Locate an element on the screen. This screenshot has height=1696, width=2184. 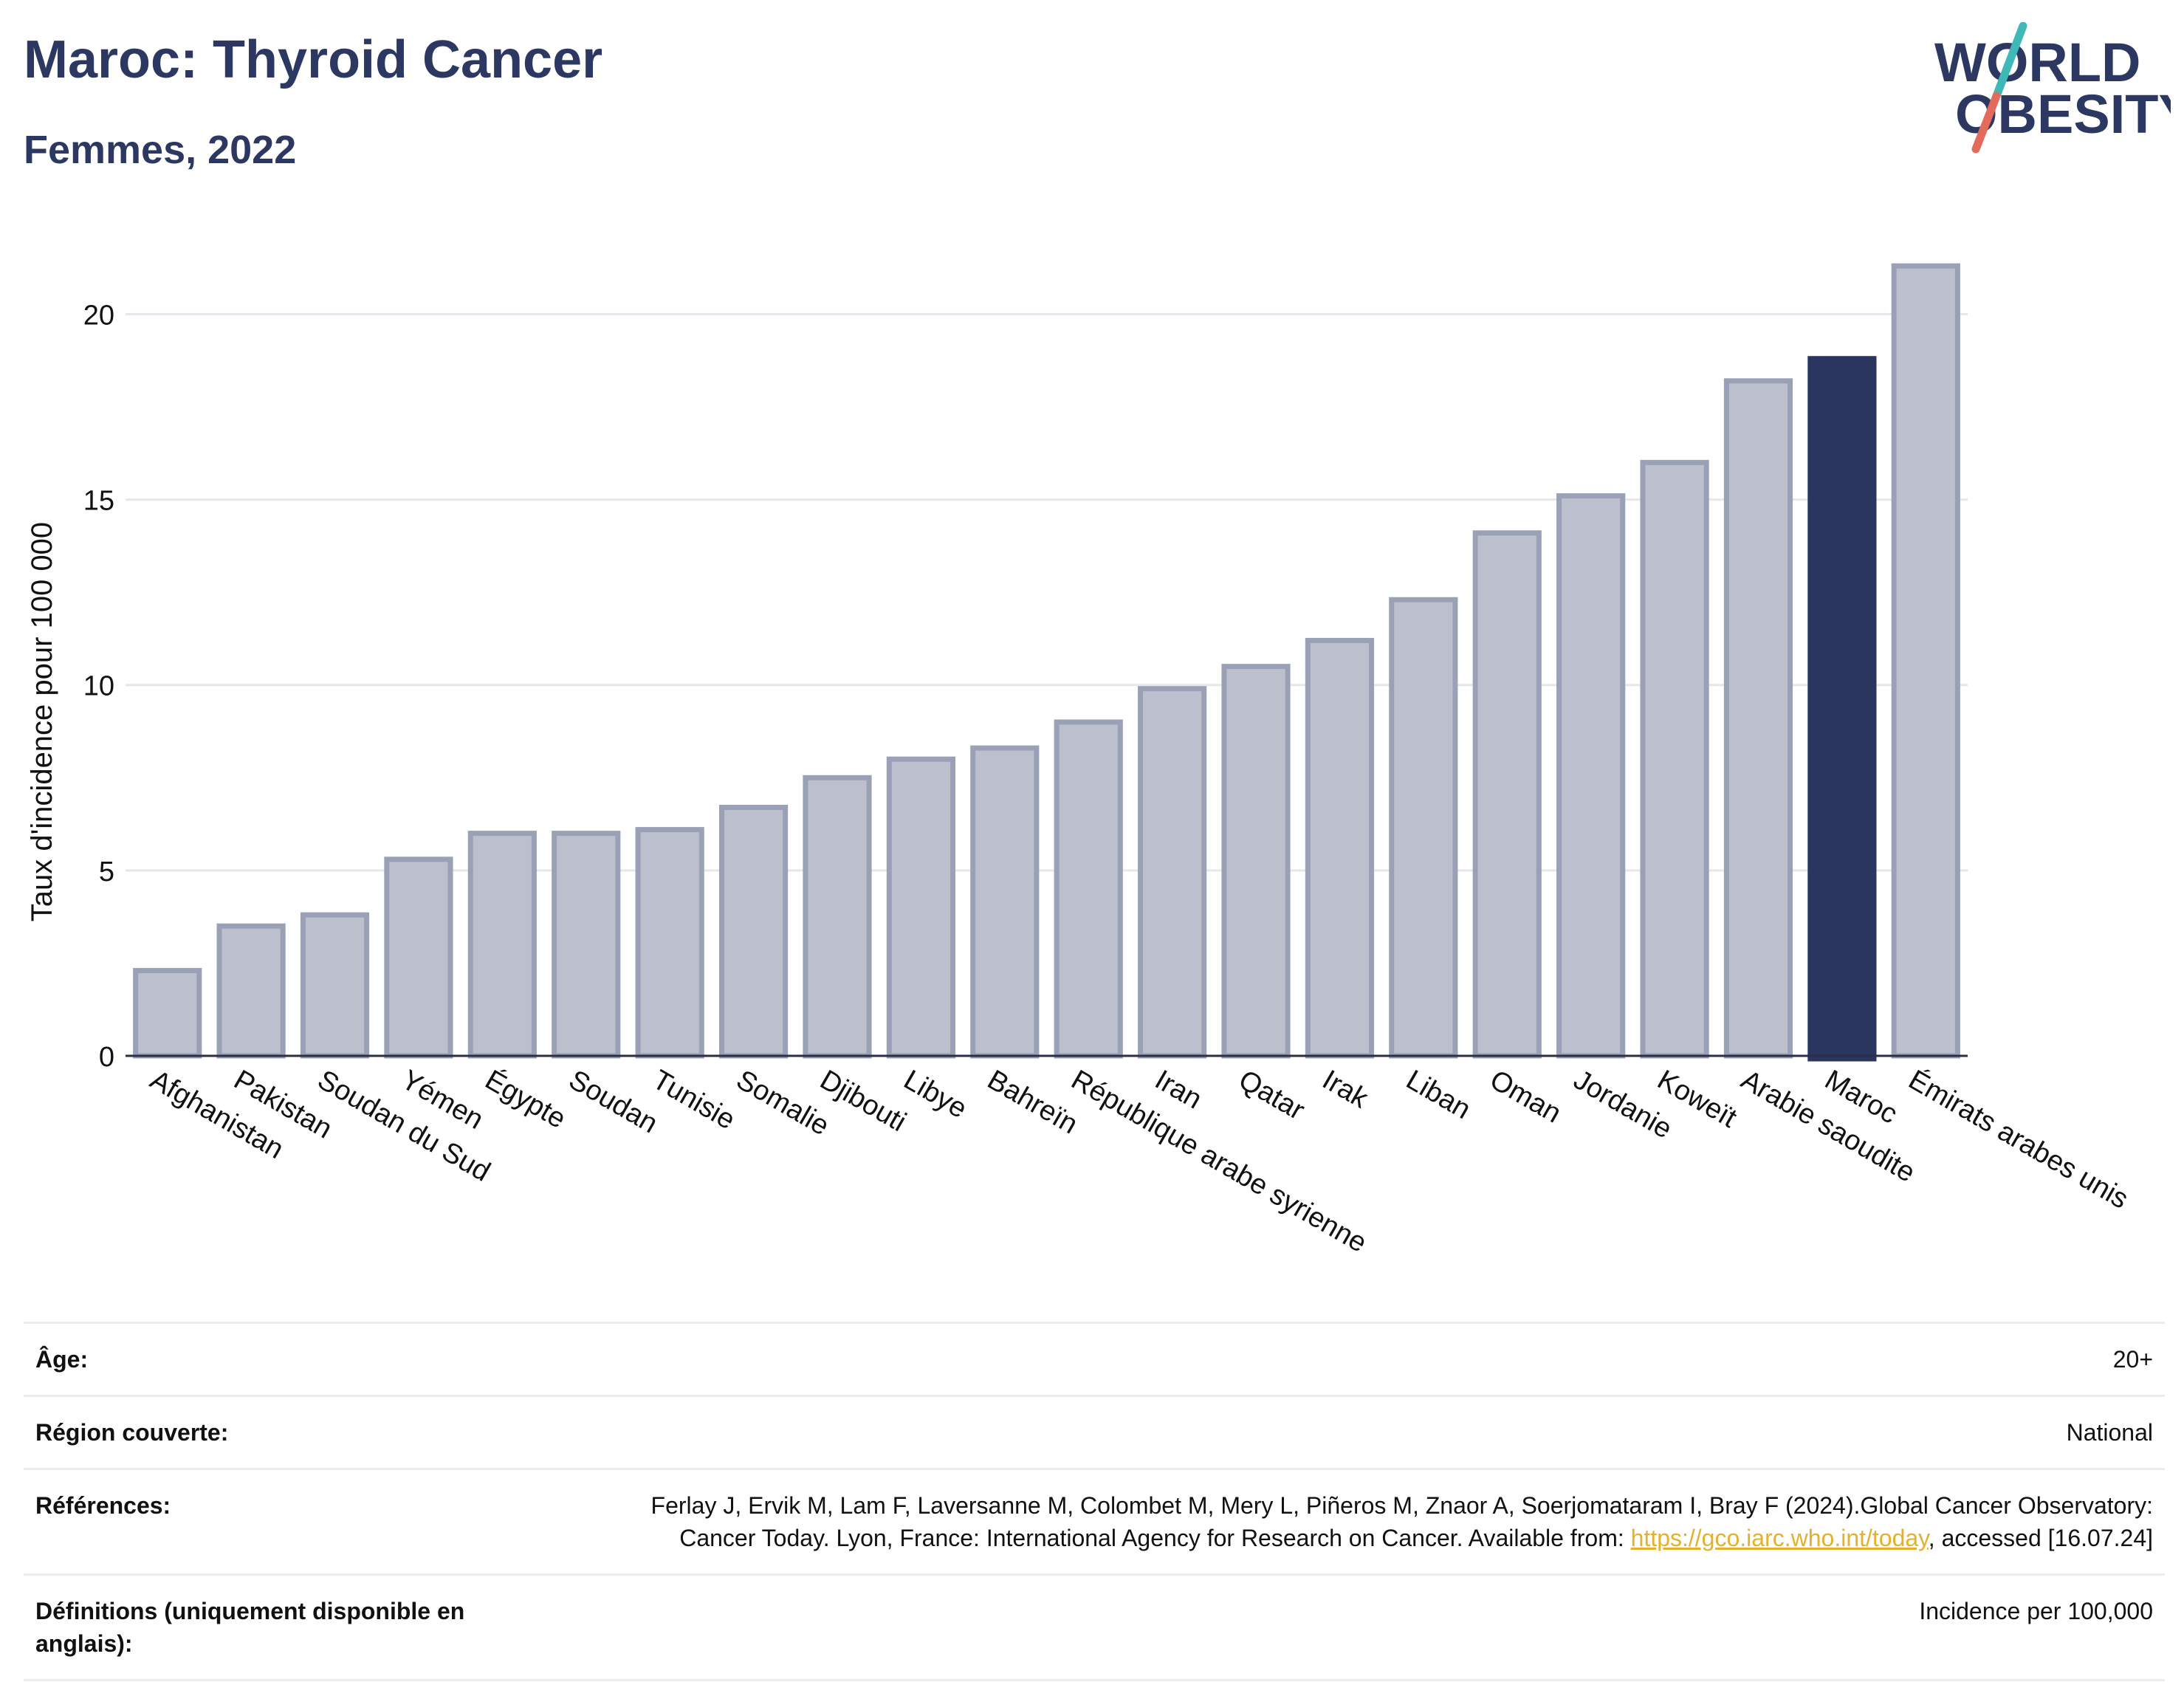
y-tick-label: 5 is located at coordinates (107, 872).